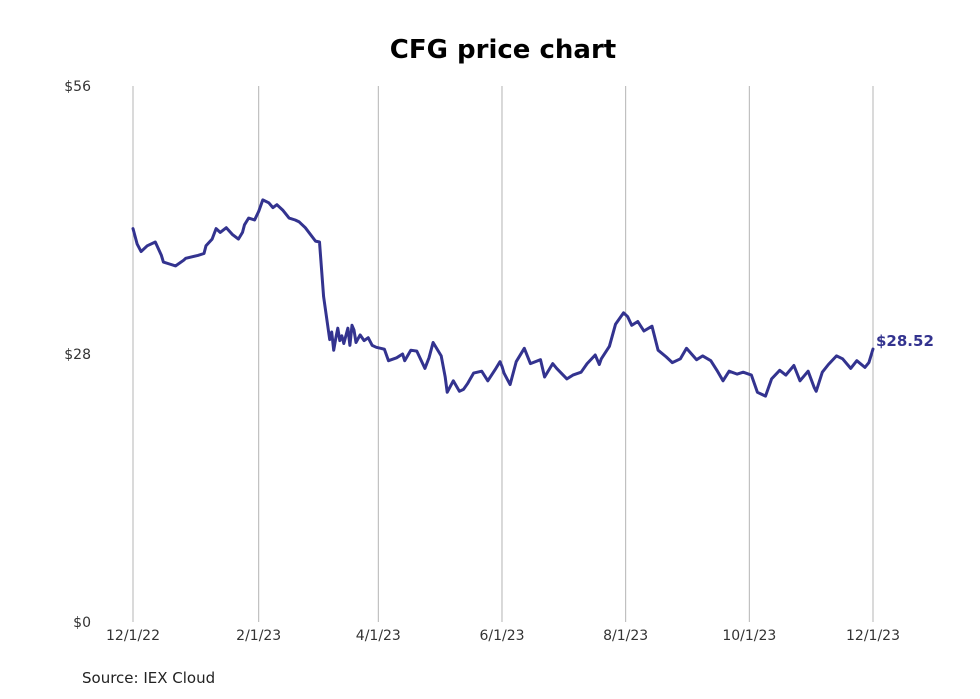  Describe the element at coordinates (749, 636) in the screenshot. I see `x-tick-label: 10/1/23` at that location.